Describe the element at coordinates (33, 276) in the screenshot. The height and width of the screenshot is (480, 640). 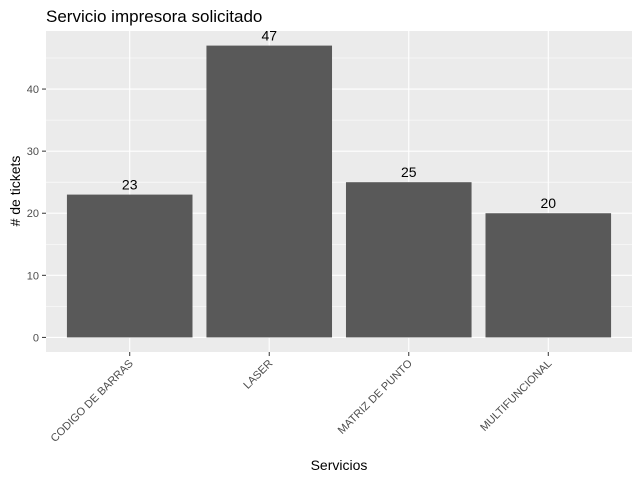
I see `y-tick-label: 10` at that location.